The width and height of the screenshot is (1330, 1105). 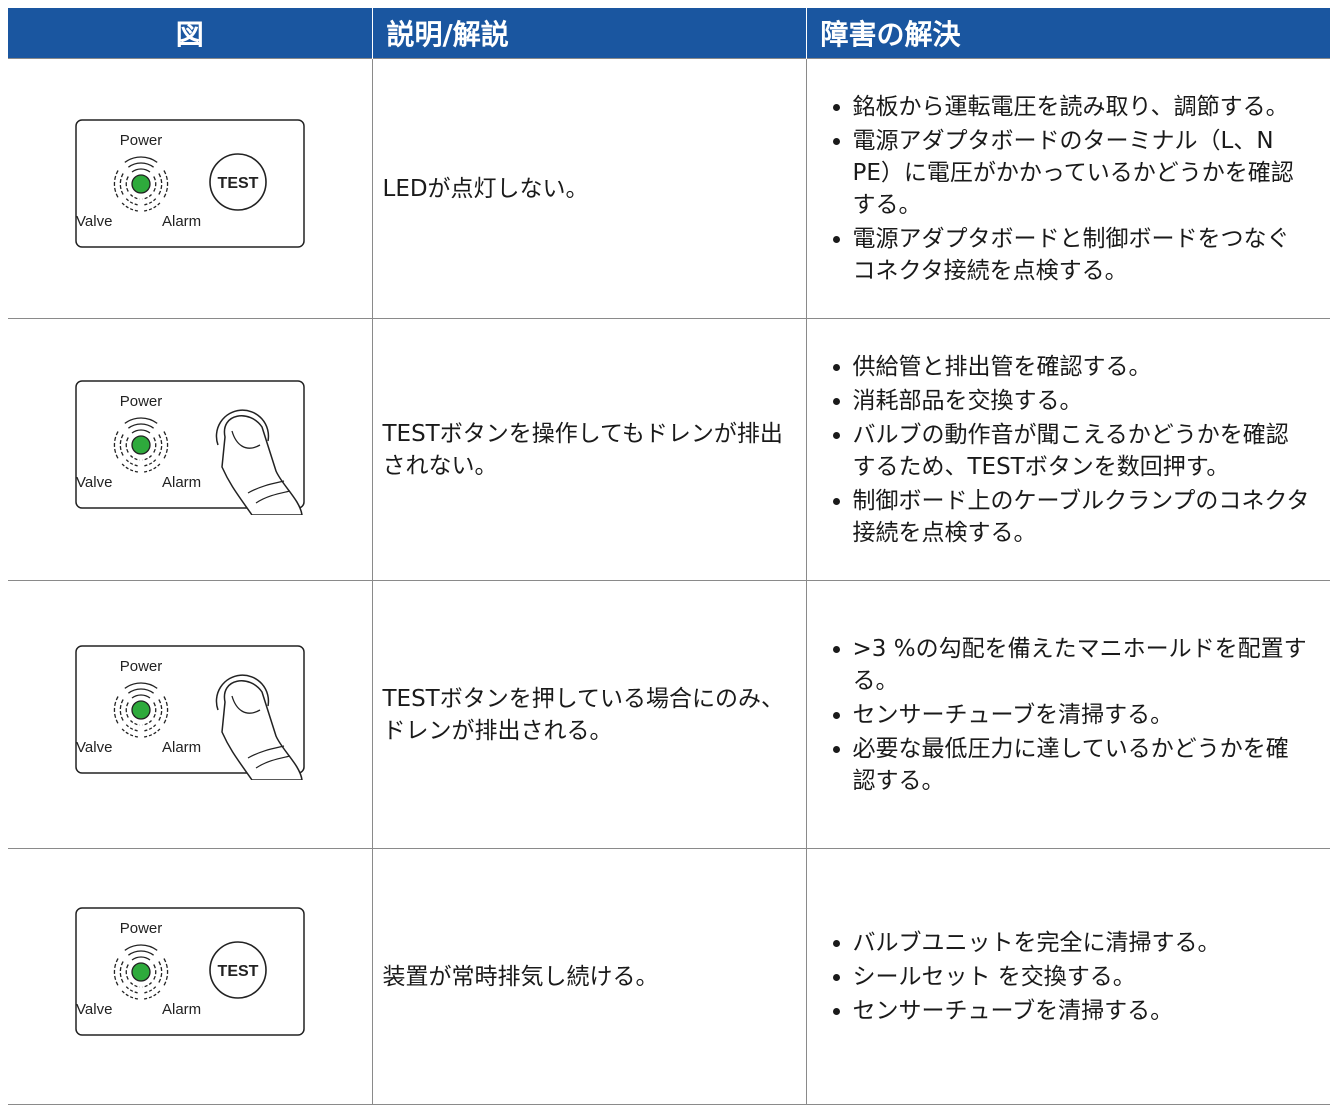 I want to click on solution-item: 必要な最低圧力に達しているかどうかを確認する。, so click(x=1082, y=765).